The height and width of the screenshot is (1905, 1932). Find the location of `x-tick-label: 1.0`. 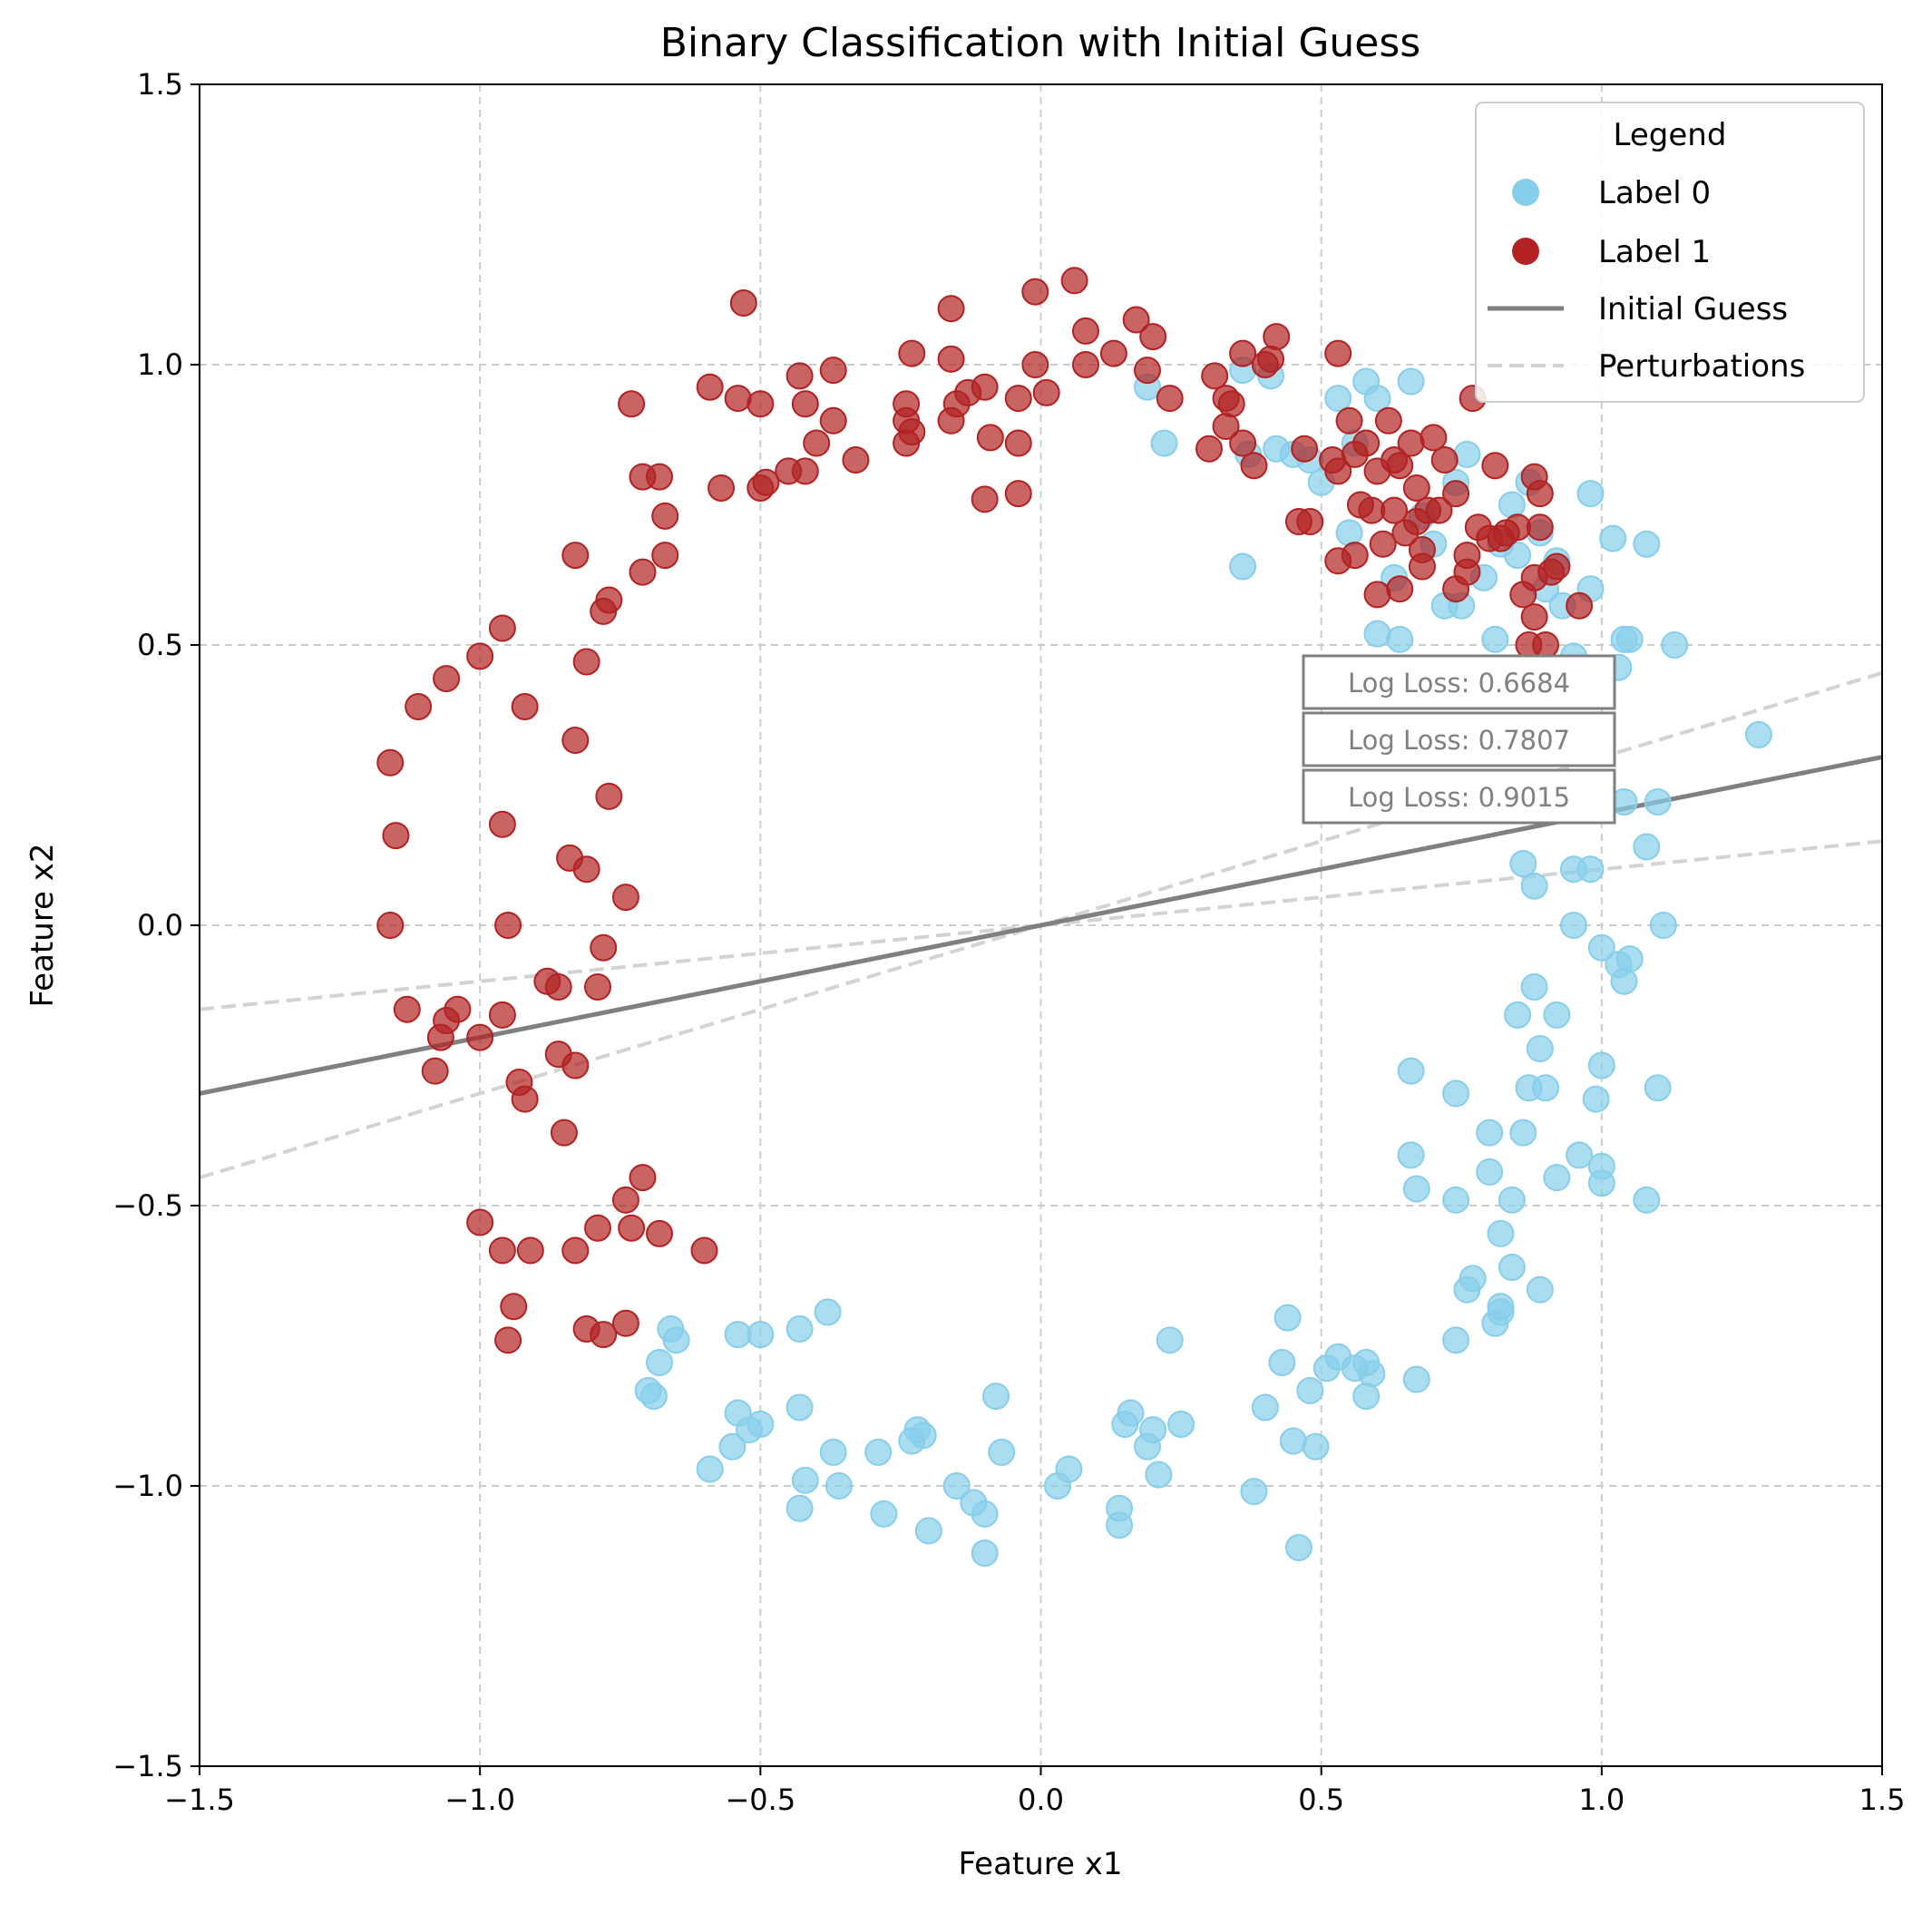

x-tick-label: 1.0 is located at coordinates (1601, 1800).